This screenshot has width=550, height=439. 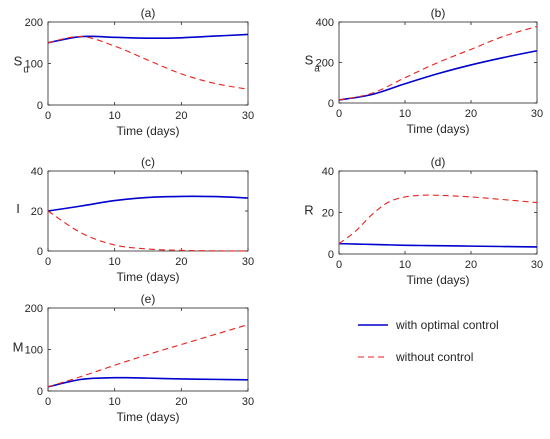 I want to click on legend: with optimal control without control, so click(x=428, y=341).